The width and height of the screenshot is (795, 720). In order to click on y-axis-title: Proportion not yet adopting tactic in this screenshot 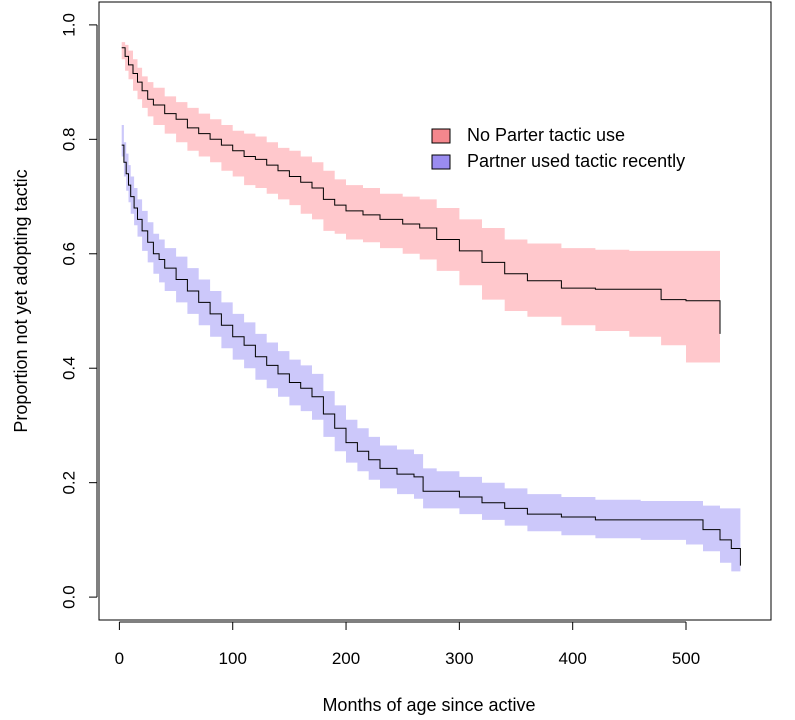, I will do `click(21, 300)`.